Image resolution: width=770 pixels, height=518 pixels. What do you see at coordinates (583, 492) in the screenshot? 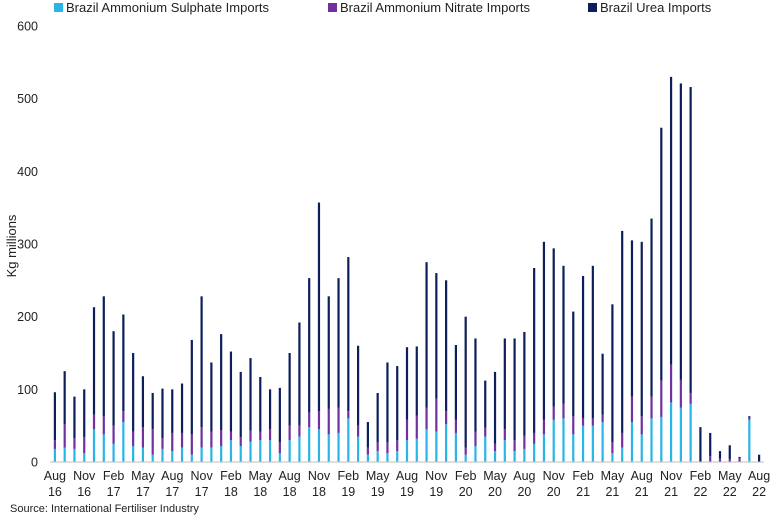
I see `x-tick-label-year: 21` at bounding box center [583, 492].